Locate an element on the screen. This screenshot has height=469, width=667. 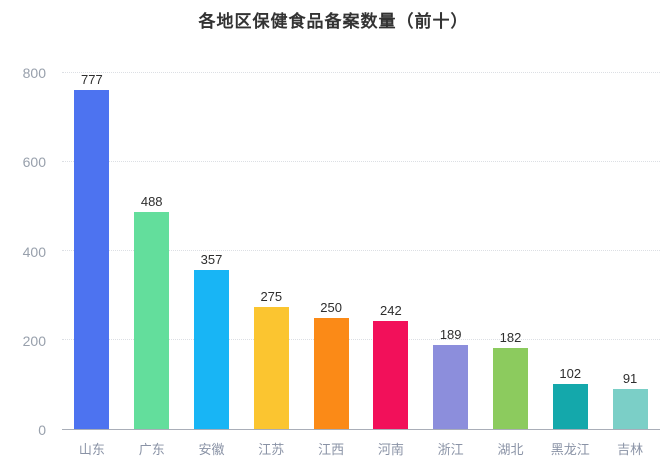
y-tick-label: 600 is located at coordinates (34, 162).